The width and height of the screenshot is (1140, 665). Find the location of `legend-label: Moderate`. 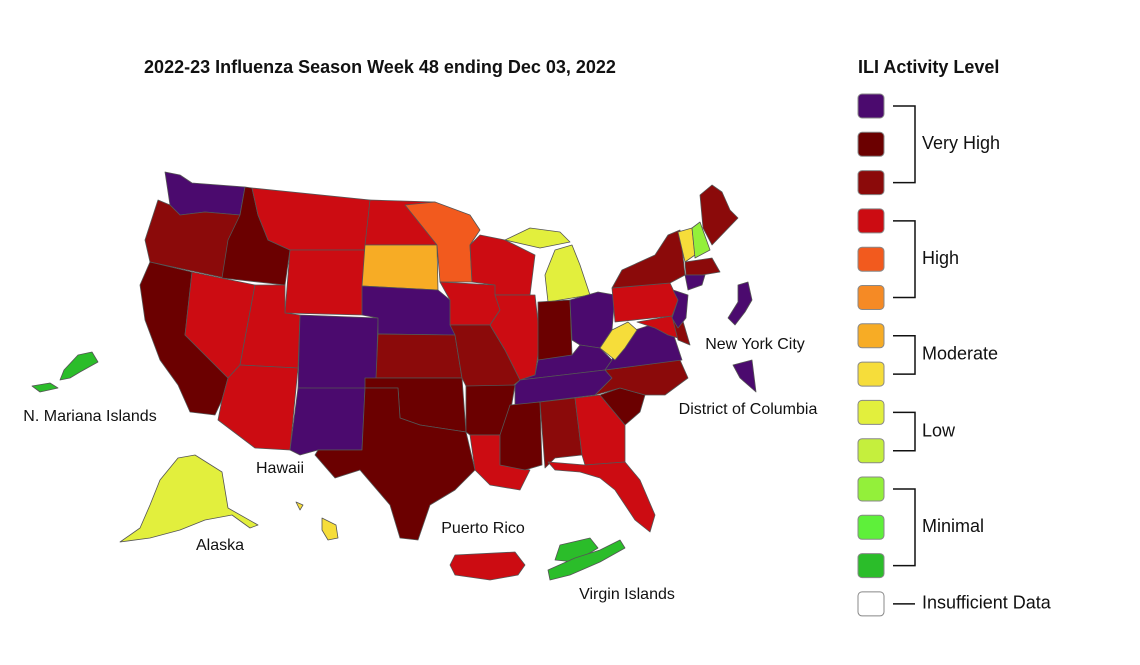

legend-label: Moderate is located at coordinates (960, 354).